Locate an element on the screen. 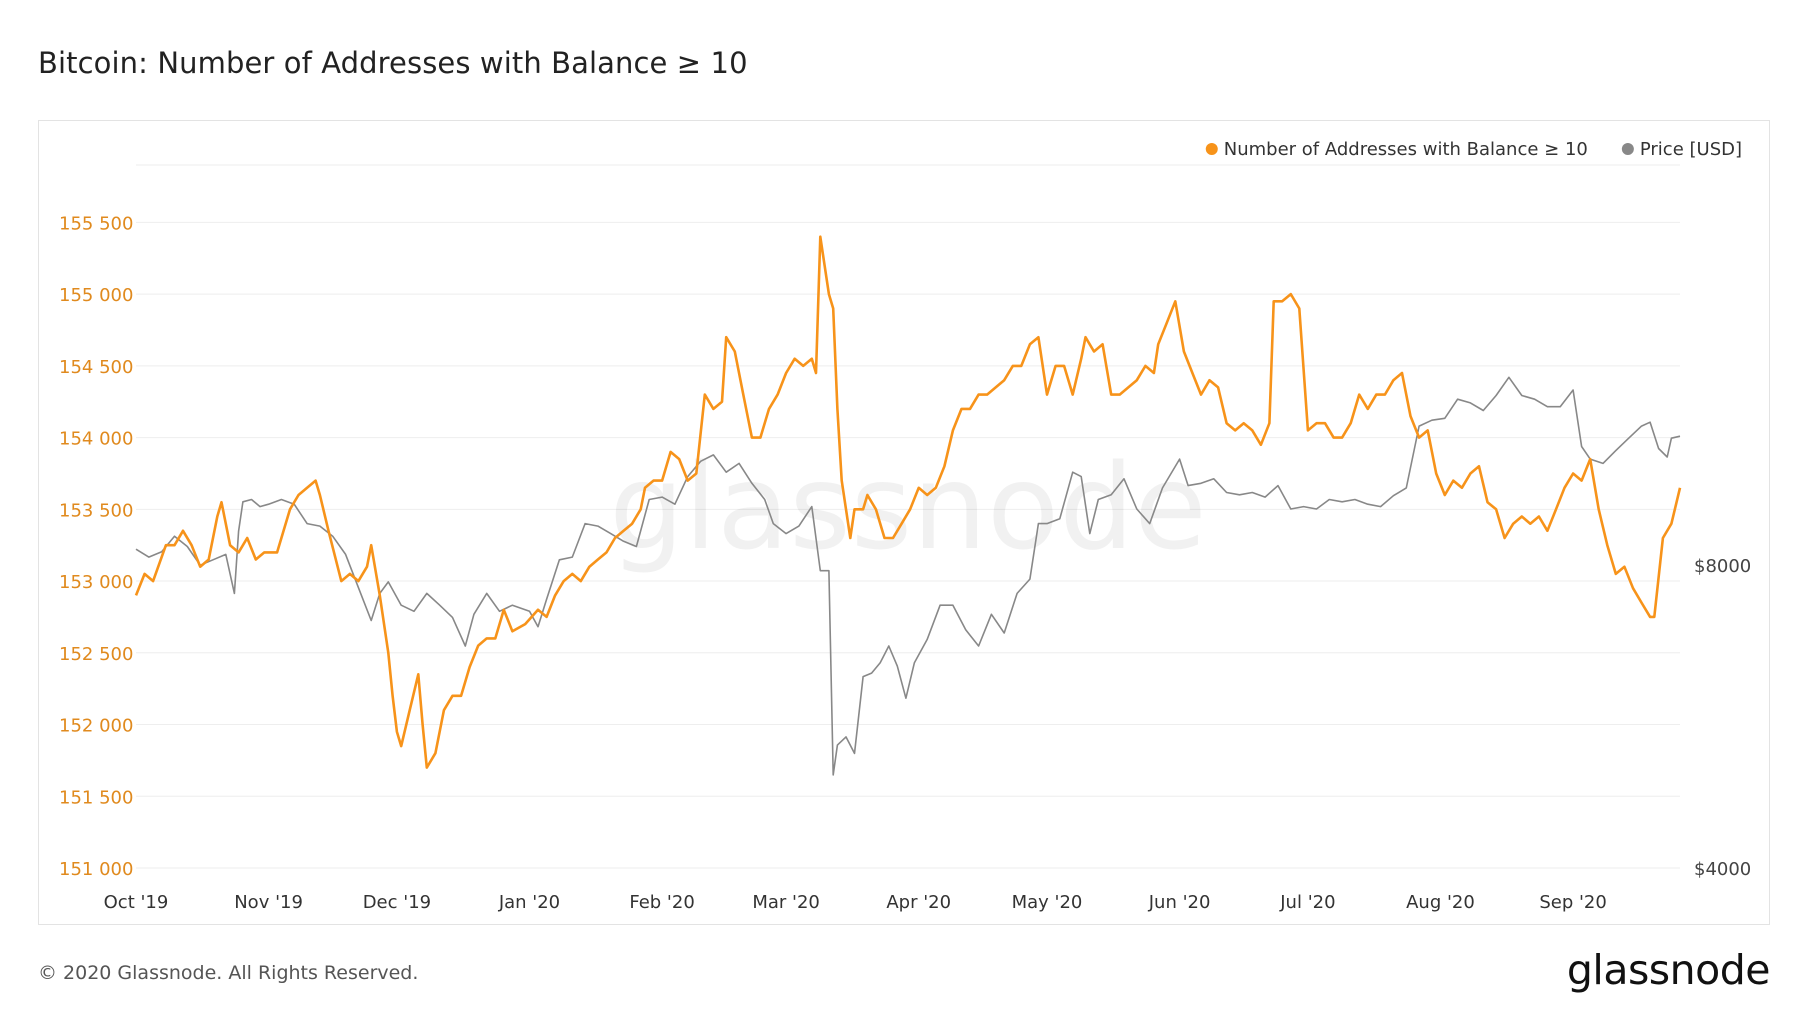 Image resolution: width=1800 pixels, height=1013 pixels. left-axis-tick-label: 153 000 is located at coordinates (96, 582).